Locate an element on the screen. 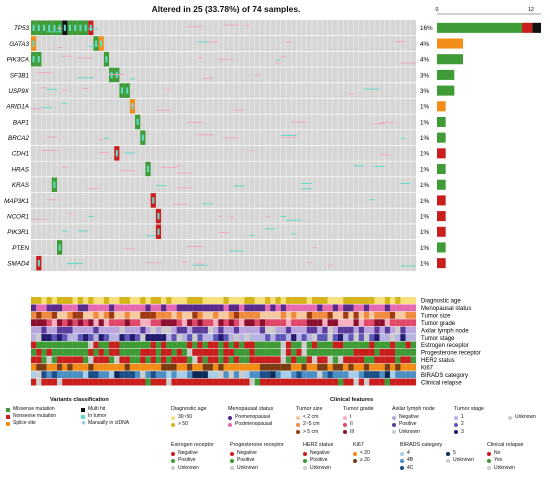 The image size is (550, 481). clinical-legend-item: Negative is located at coordinates (257, 453).